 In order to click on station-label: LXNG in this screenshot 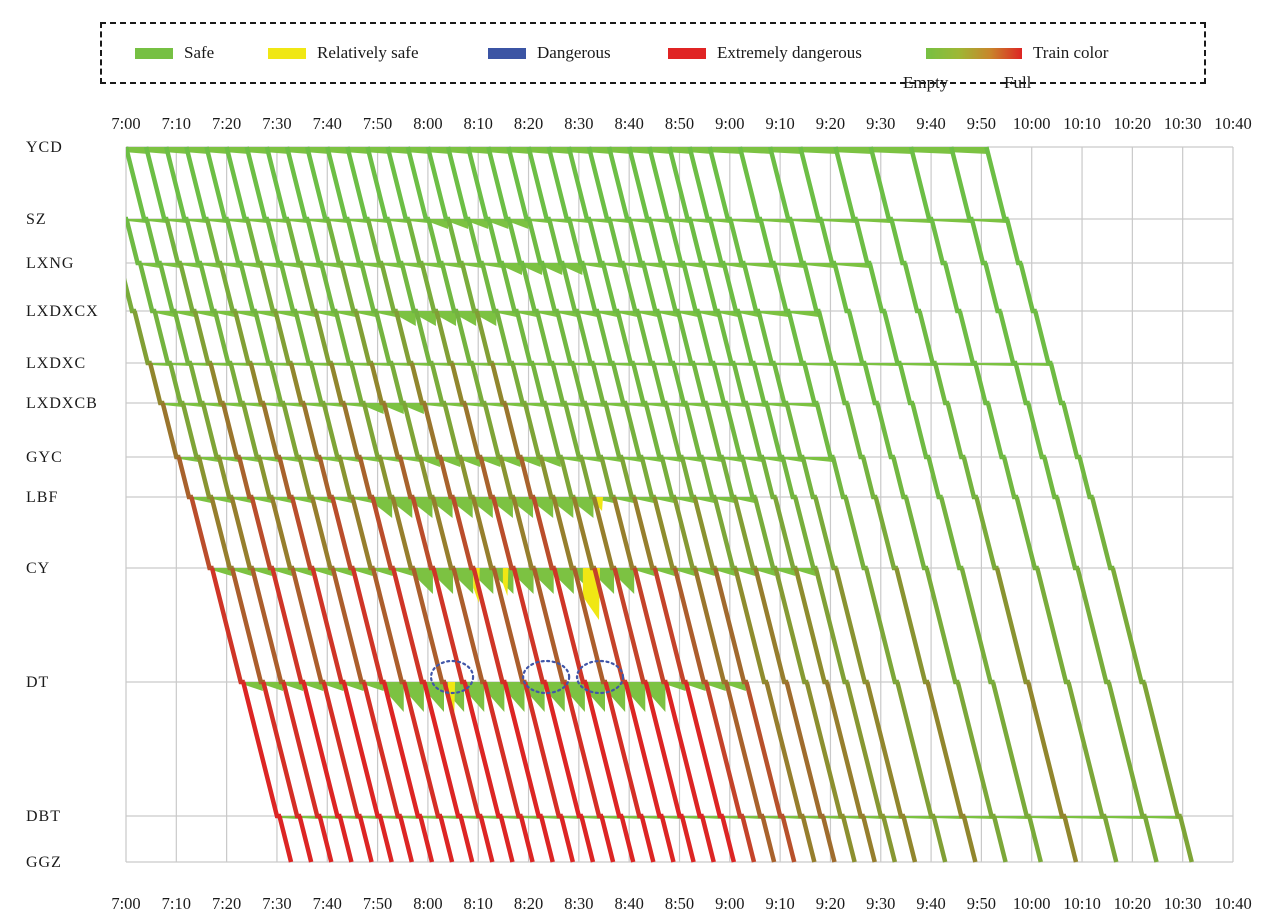, I will do `click(50, 263)`.